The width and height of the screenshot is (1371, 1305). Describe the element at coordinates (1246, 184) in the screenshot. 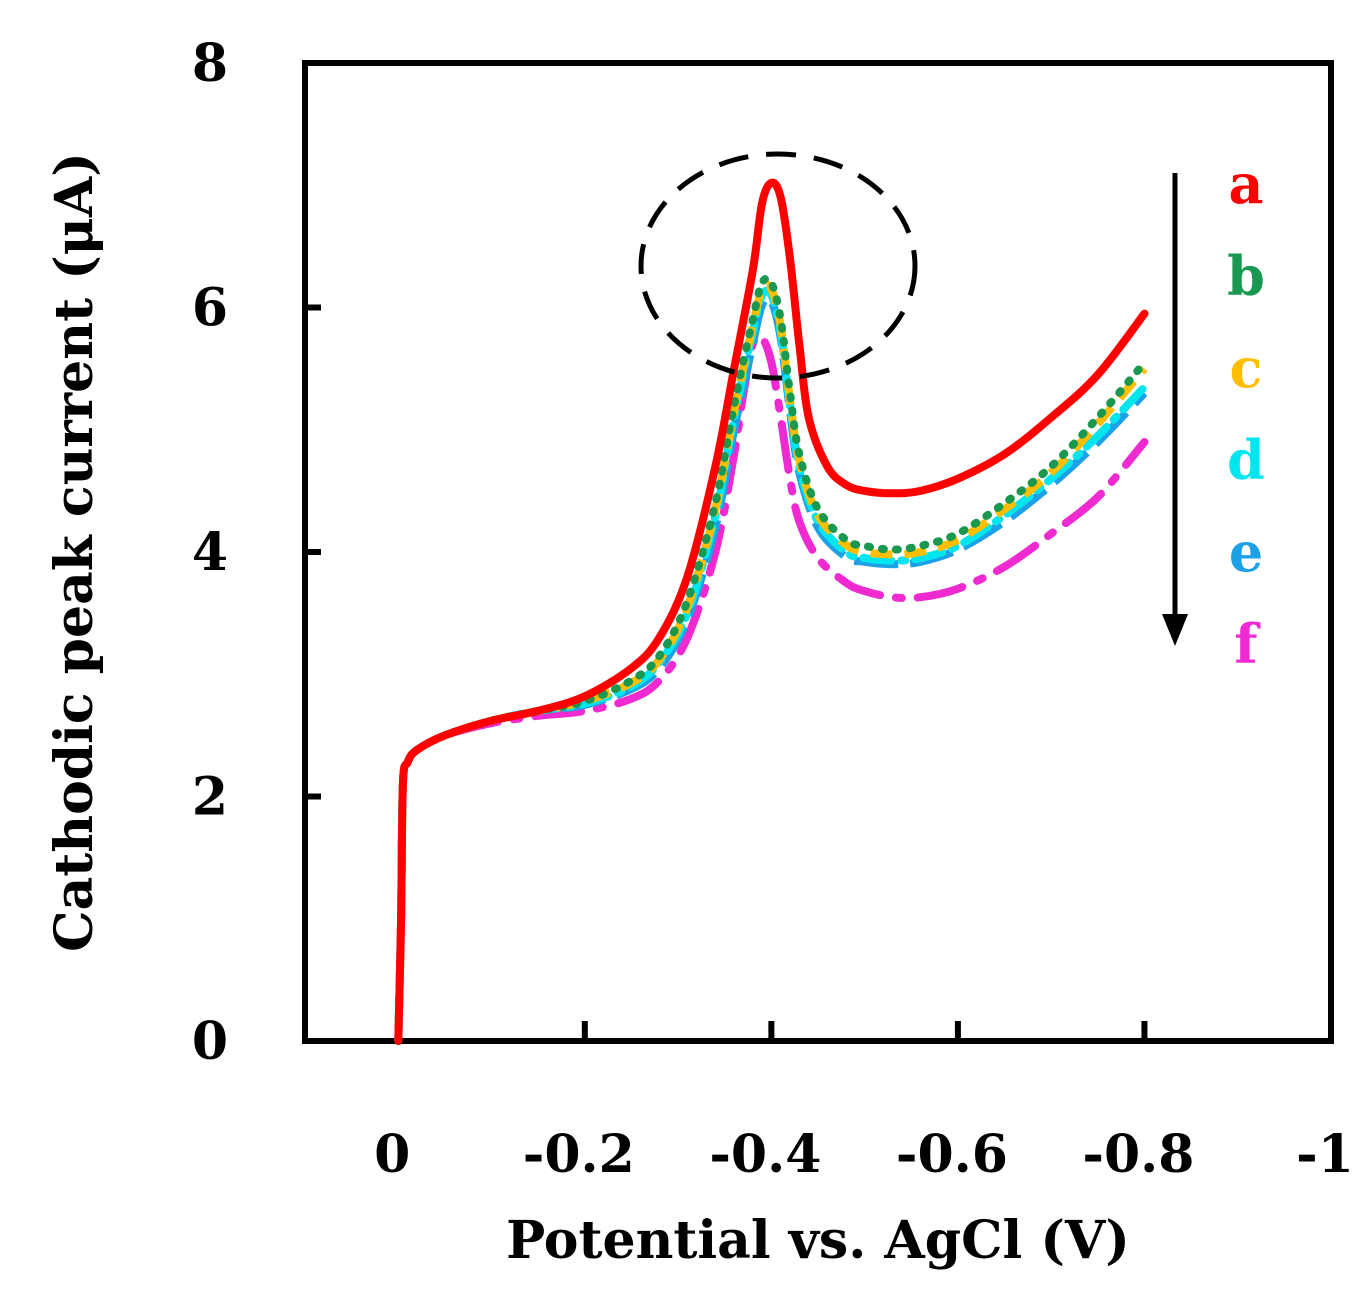

I see `legend-label-a: a` at that location.